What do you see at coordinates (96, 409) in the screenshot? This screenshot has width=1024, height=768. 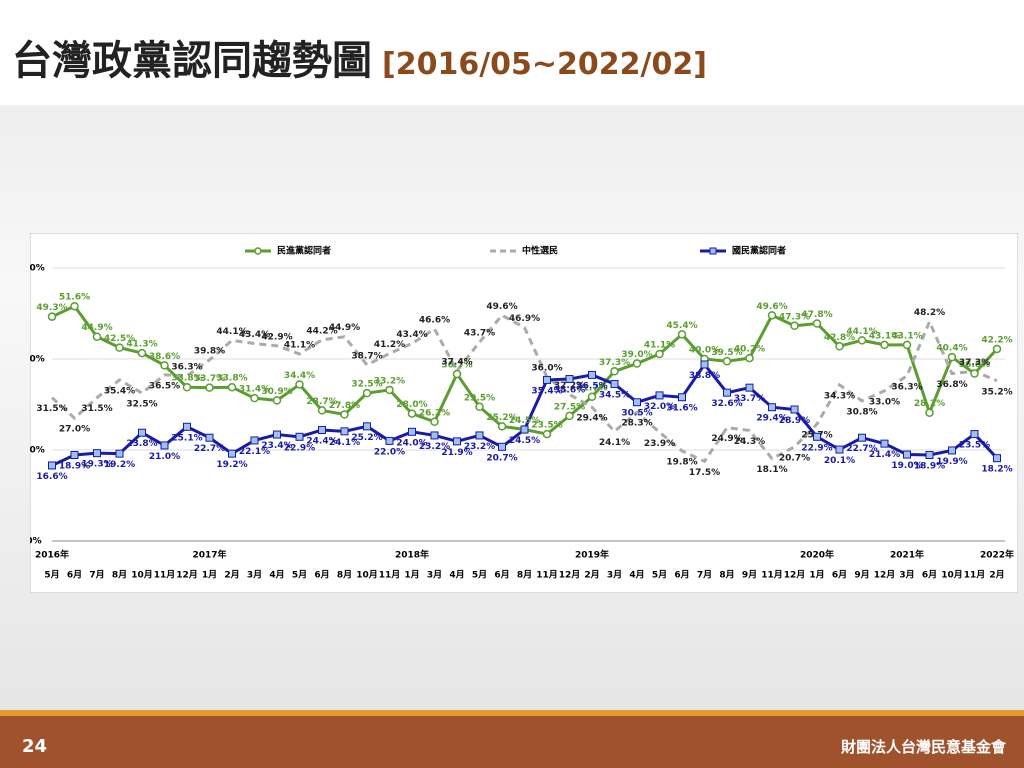 I see `data-label: 31.5%` at bounding box center [96, 409].